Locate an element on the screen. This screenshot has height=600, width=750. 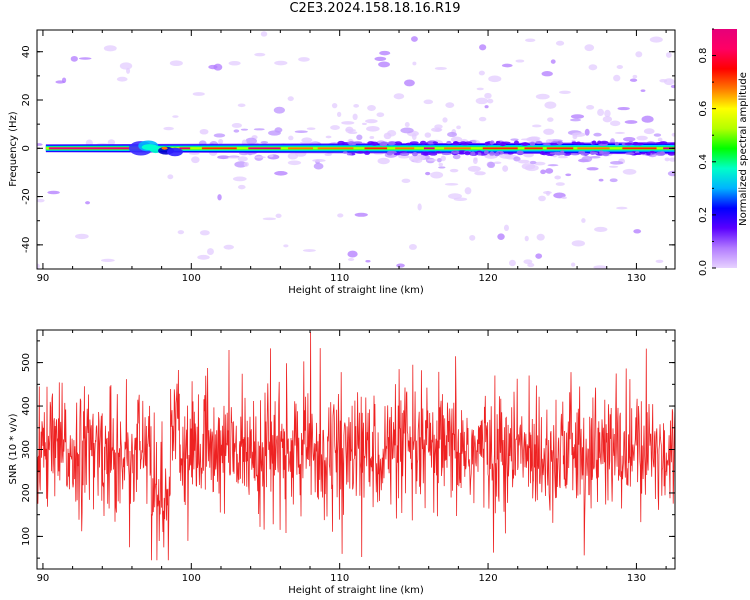
ridge-core-left is located at coordinates (88, 148).